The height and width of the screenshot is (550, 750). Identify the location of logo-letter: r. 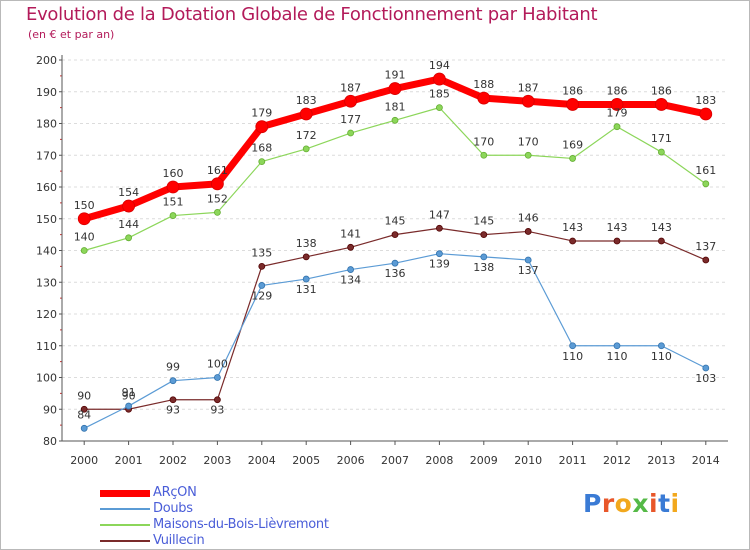
(608, 503).